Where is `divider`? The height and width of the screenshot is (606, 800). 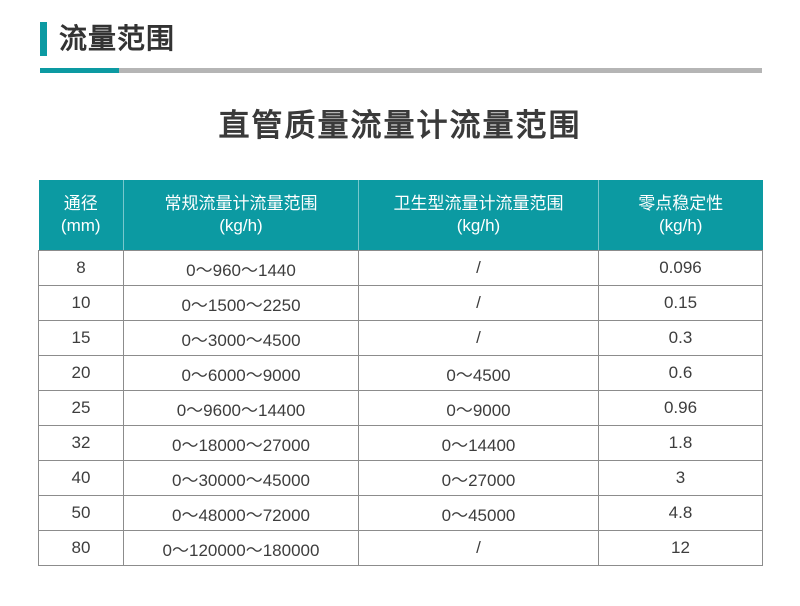
divider is located at coordinates (401, 70).